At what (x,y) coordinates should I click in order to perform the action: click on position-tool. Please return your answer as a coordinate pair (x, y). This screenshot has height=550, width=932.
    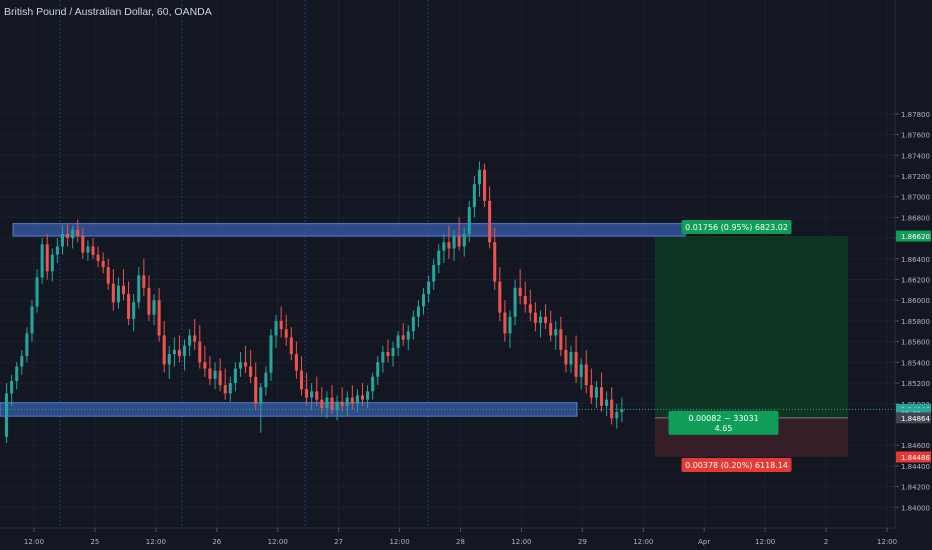
    Looking at the image, I should click on (751, 346).